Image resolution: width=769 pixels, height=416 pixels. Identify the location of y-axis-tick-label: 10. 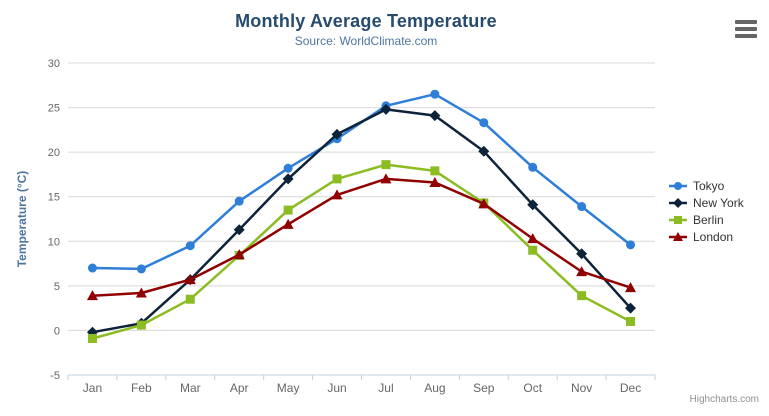
(54, 242).